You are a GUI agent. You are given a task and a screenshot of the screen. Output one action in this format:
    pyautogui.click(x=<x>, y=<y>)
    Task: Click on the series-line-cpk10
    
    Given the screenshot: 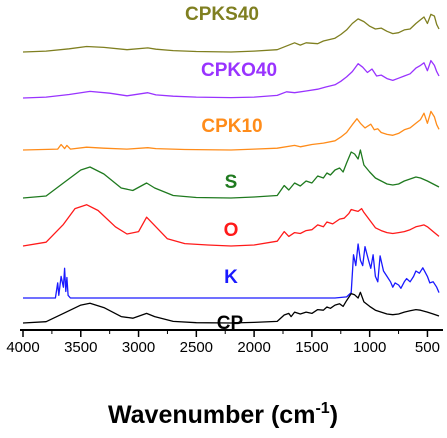 What is the action you would take?
    pyautogui.click(x=231, y=130)
    